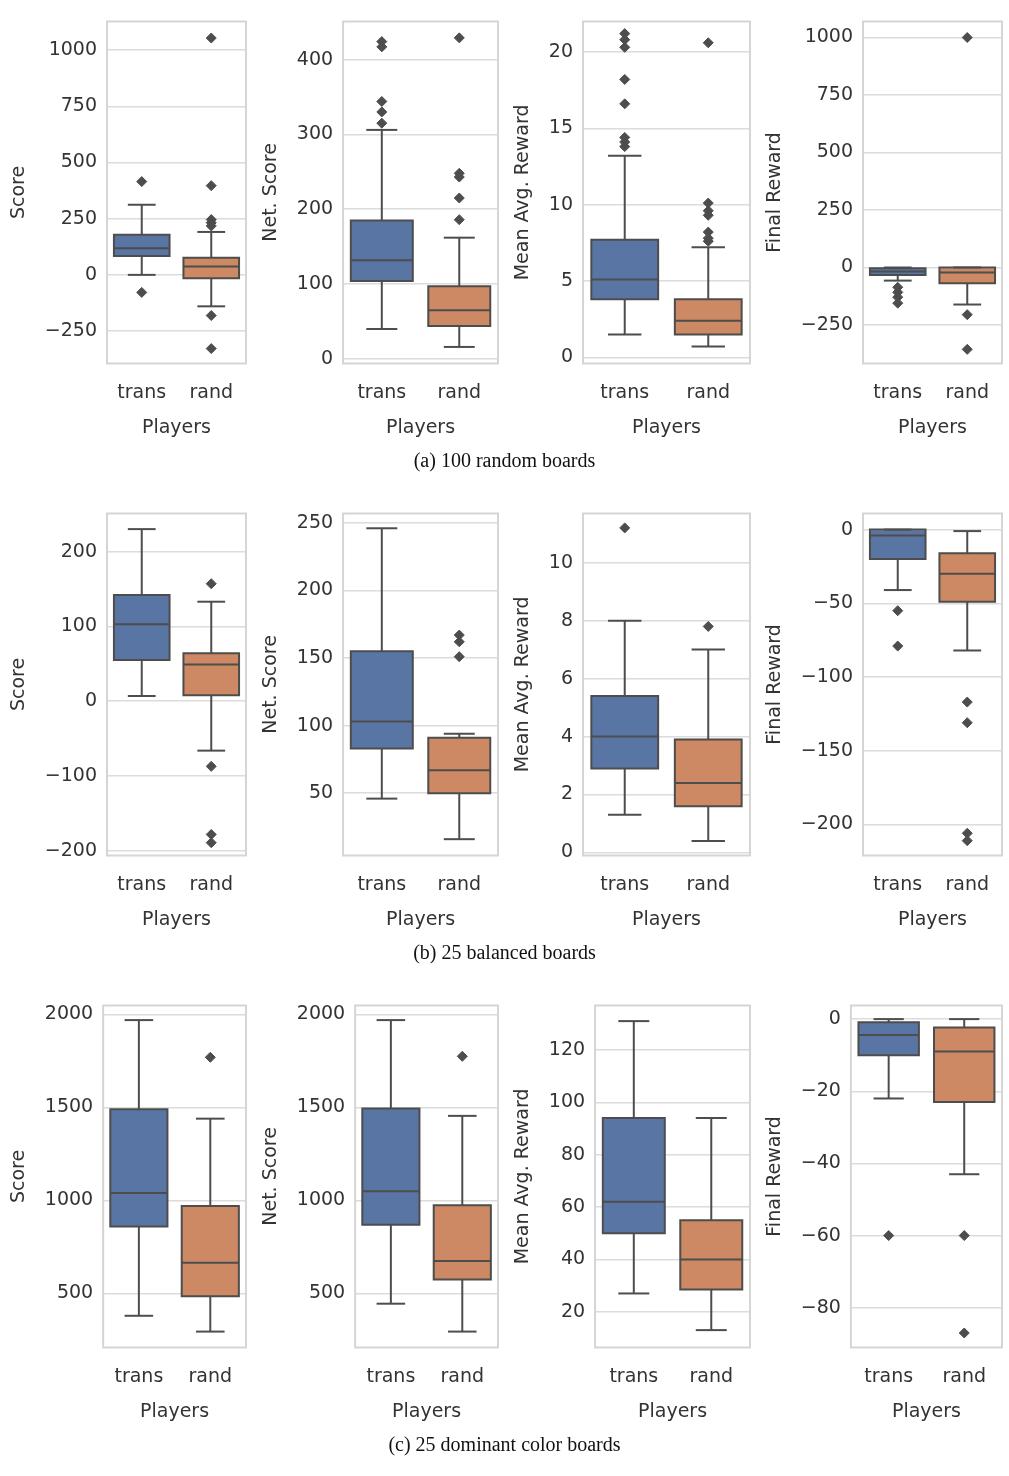  Describe the element at coordinates (566, 618) in the screenshot. I see `y-tick-label: 8` at that location.